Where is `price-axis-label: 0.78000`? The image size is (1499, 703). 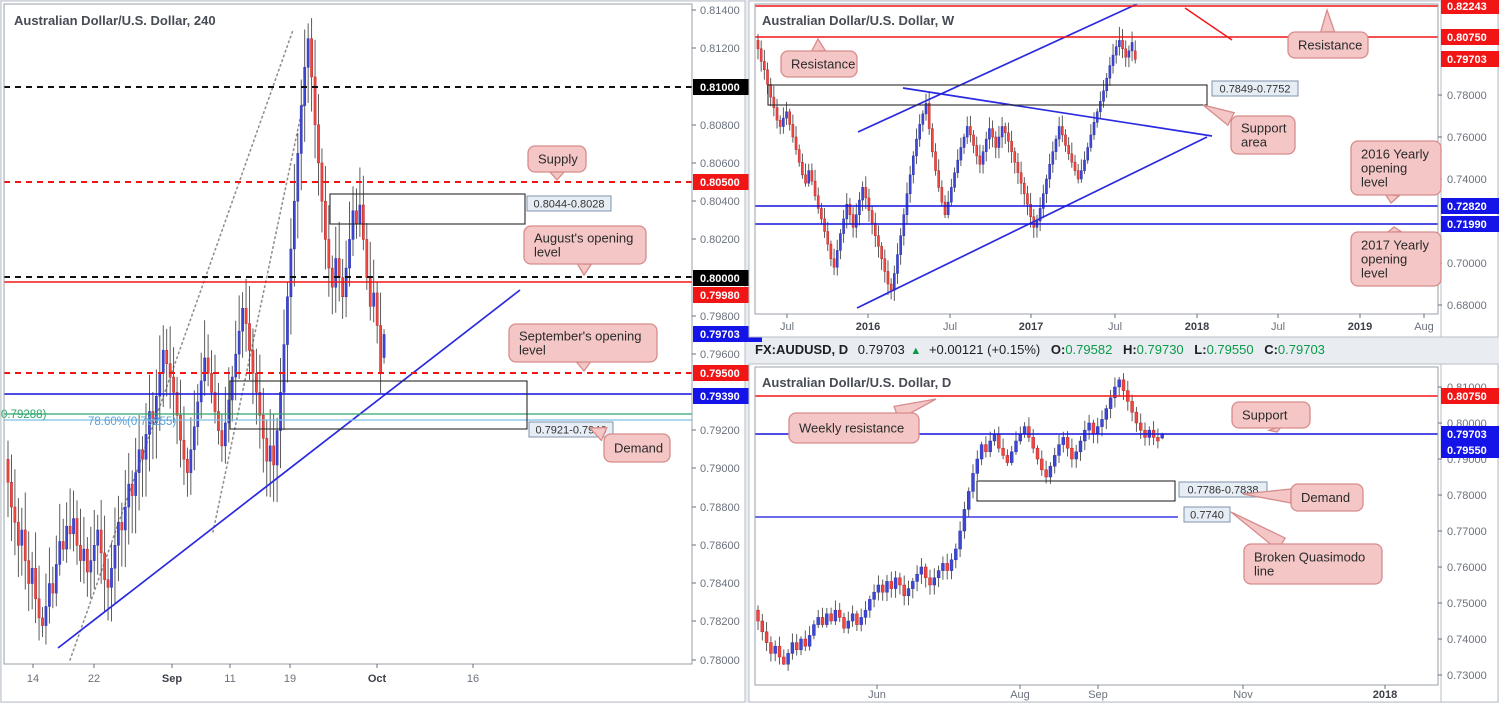 price-axis-label: 0.78000 is located at coordinates (1467, 496).